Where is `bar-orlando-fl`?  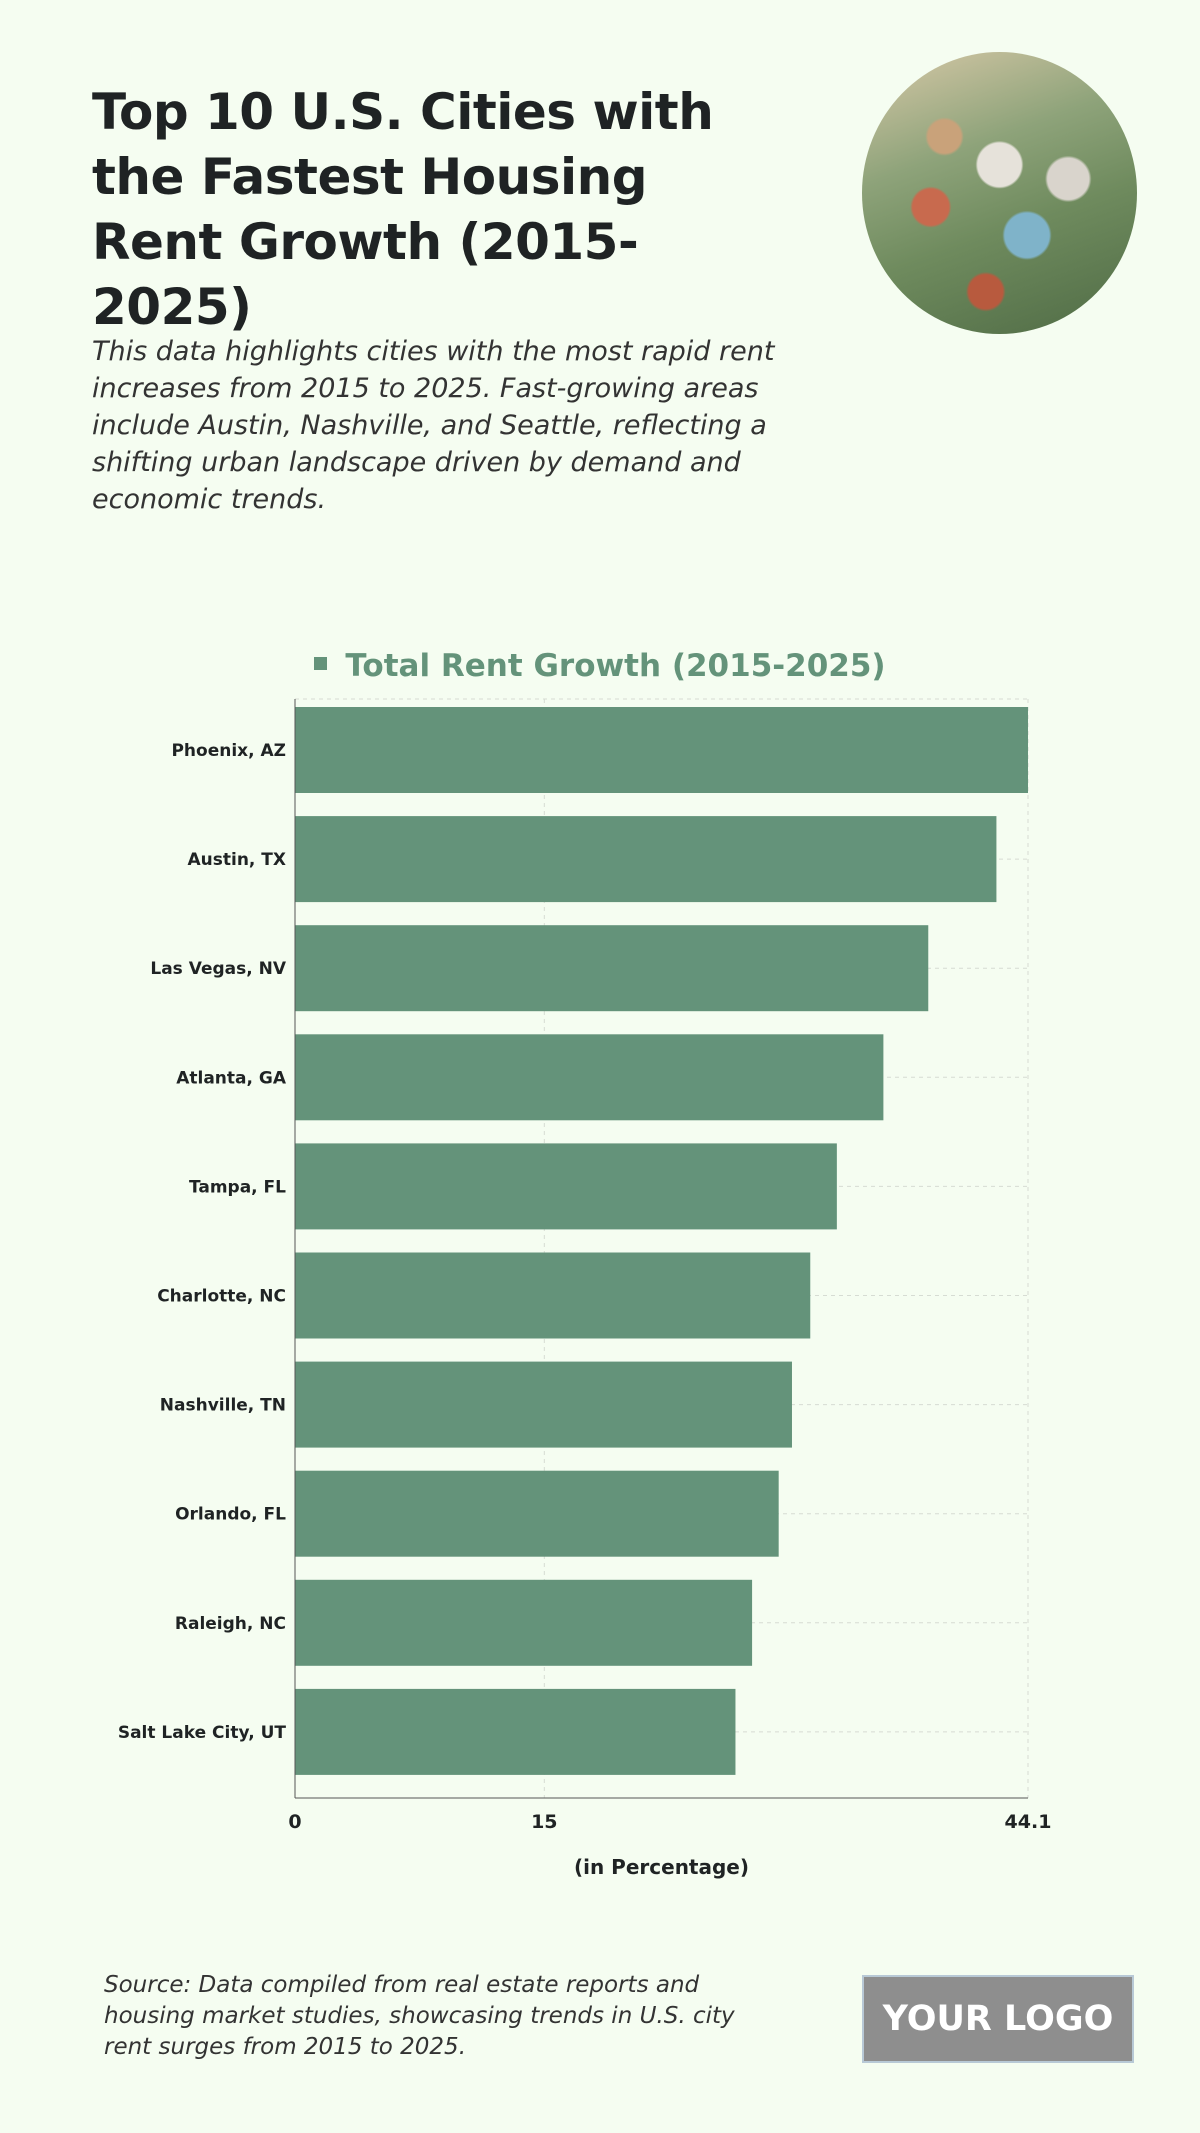 bar-orlando-fl is located at coordinates (537, 1513).